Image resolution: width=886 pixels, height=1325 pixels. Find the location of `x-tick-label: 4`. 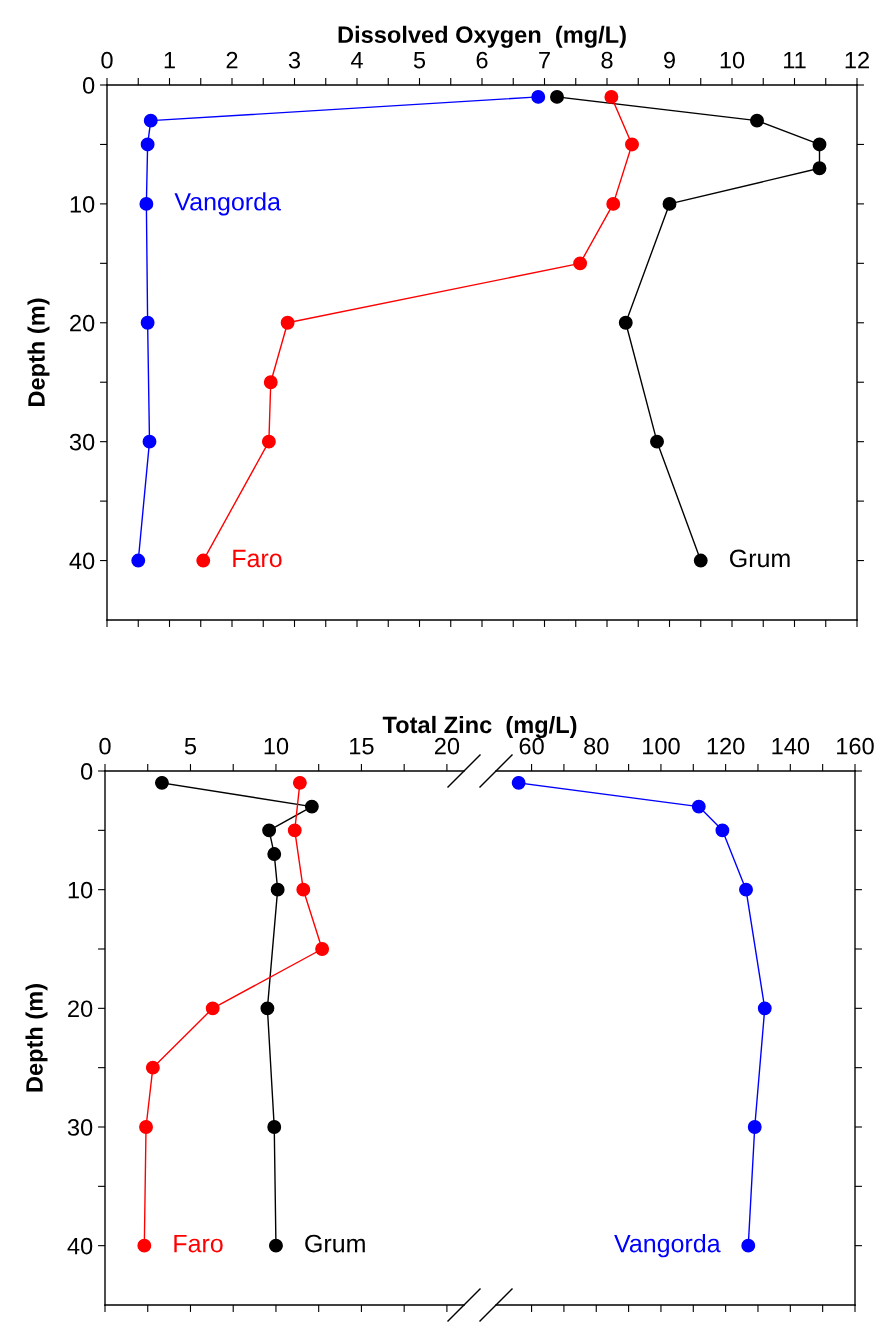

x-tick-label: 4 is located at coordinates (356, 60).